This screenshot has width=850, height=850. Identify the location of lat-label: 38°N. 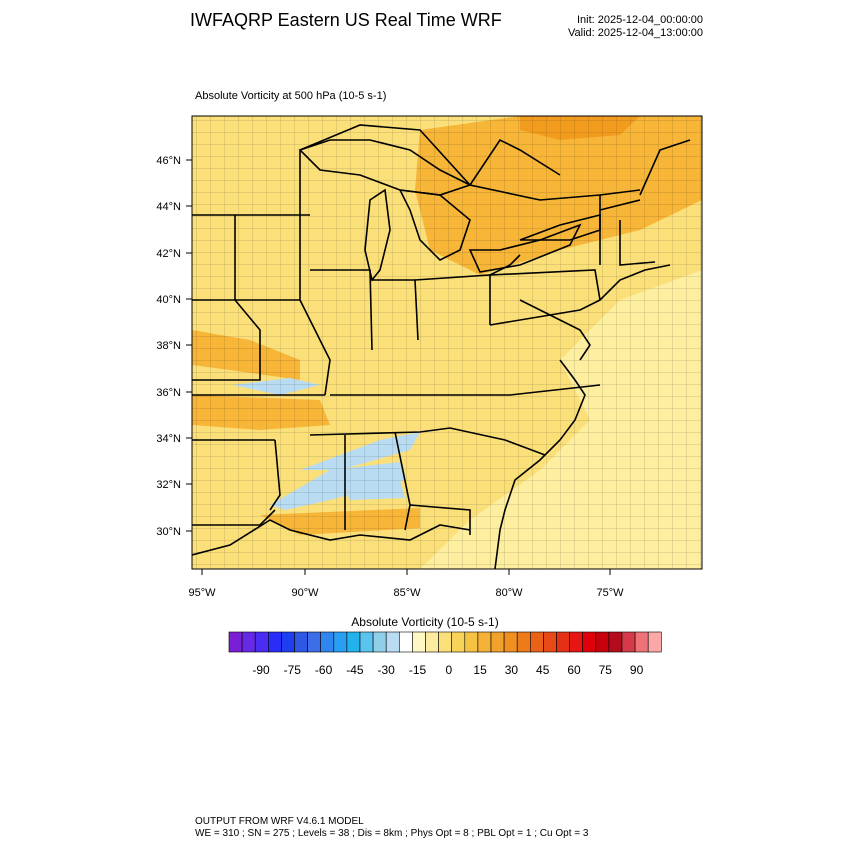
(168, 346).